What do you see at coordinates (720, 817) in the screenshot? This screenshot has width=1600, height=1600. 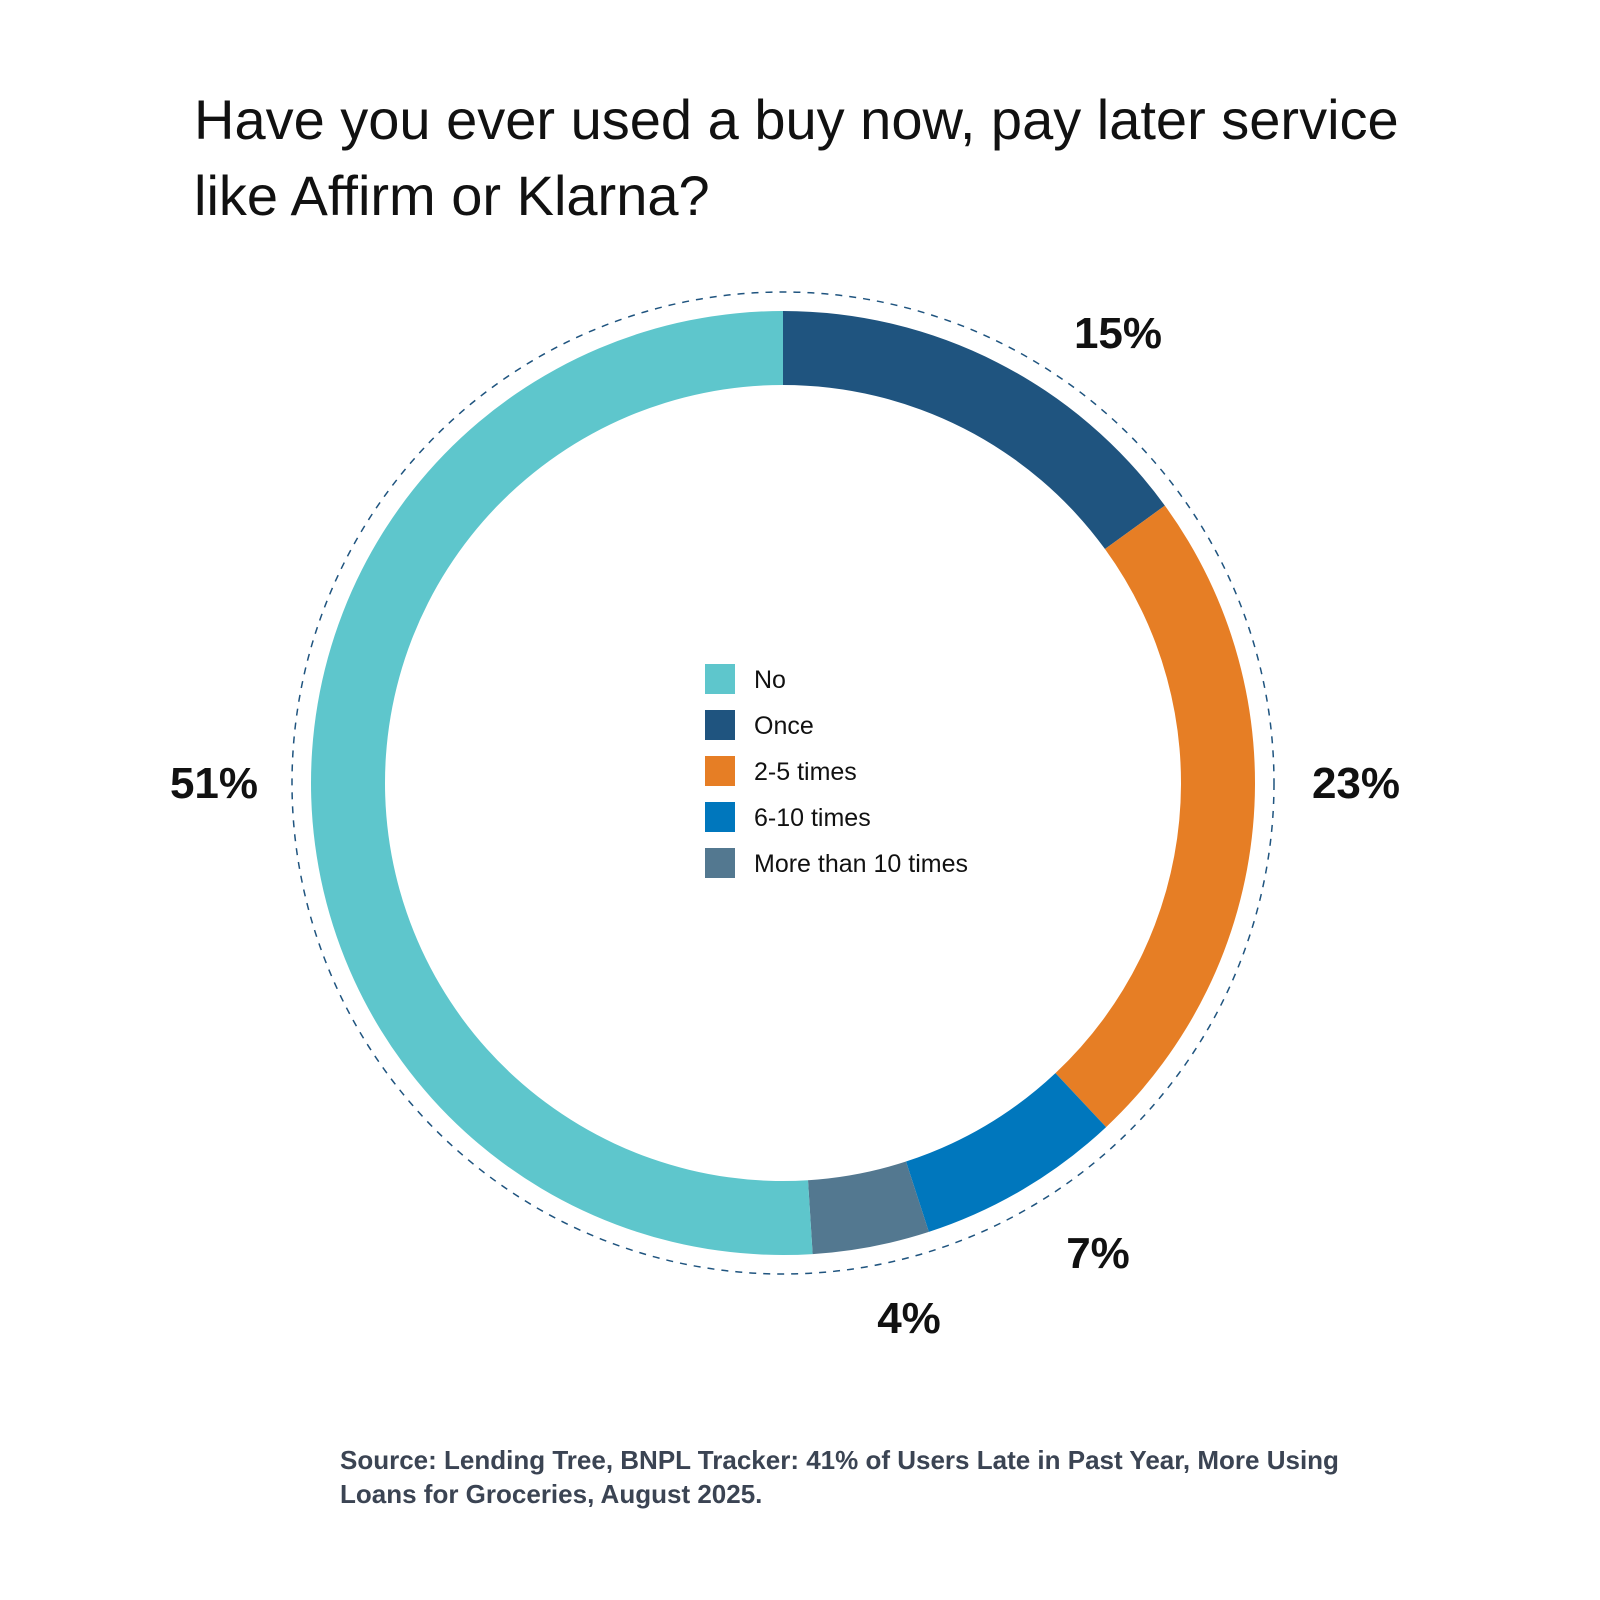 I see `legend-swatch-6-10-times` at bounding box center [720, 817].